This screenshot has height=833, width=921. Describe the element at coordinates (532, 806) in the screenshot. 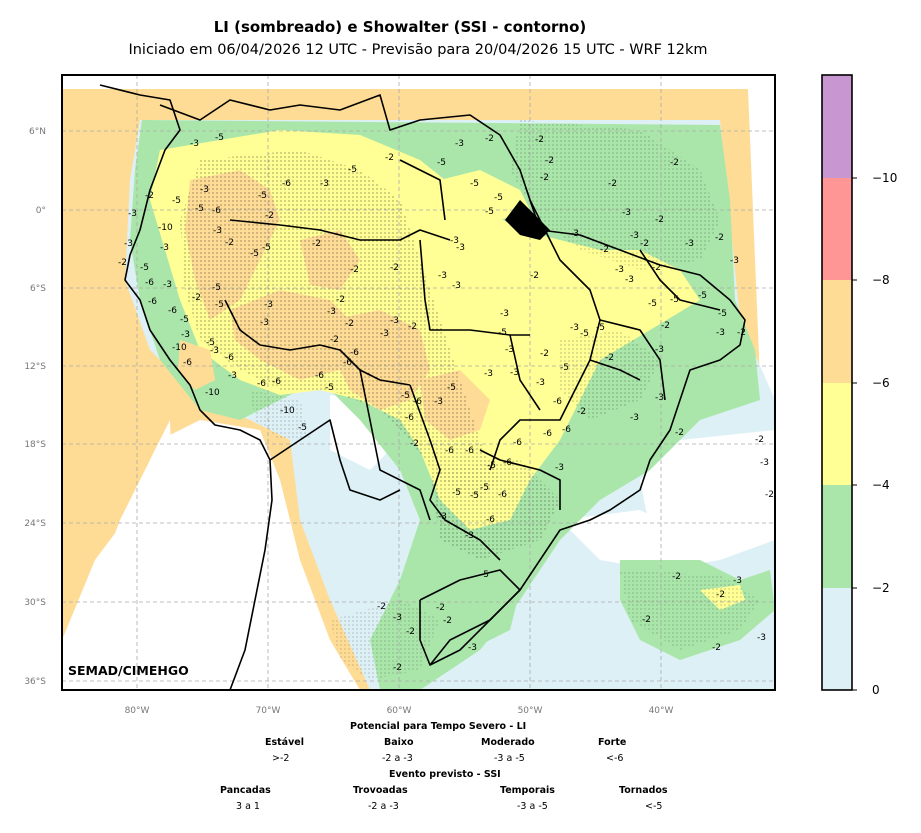

I see `ssi-category-range: -3 a -5` at that location.